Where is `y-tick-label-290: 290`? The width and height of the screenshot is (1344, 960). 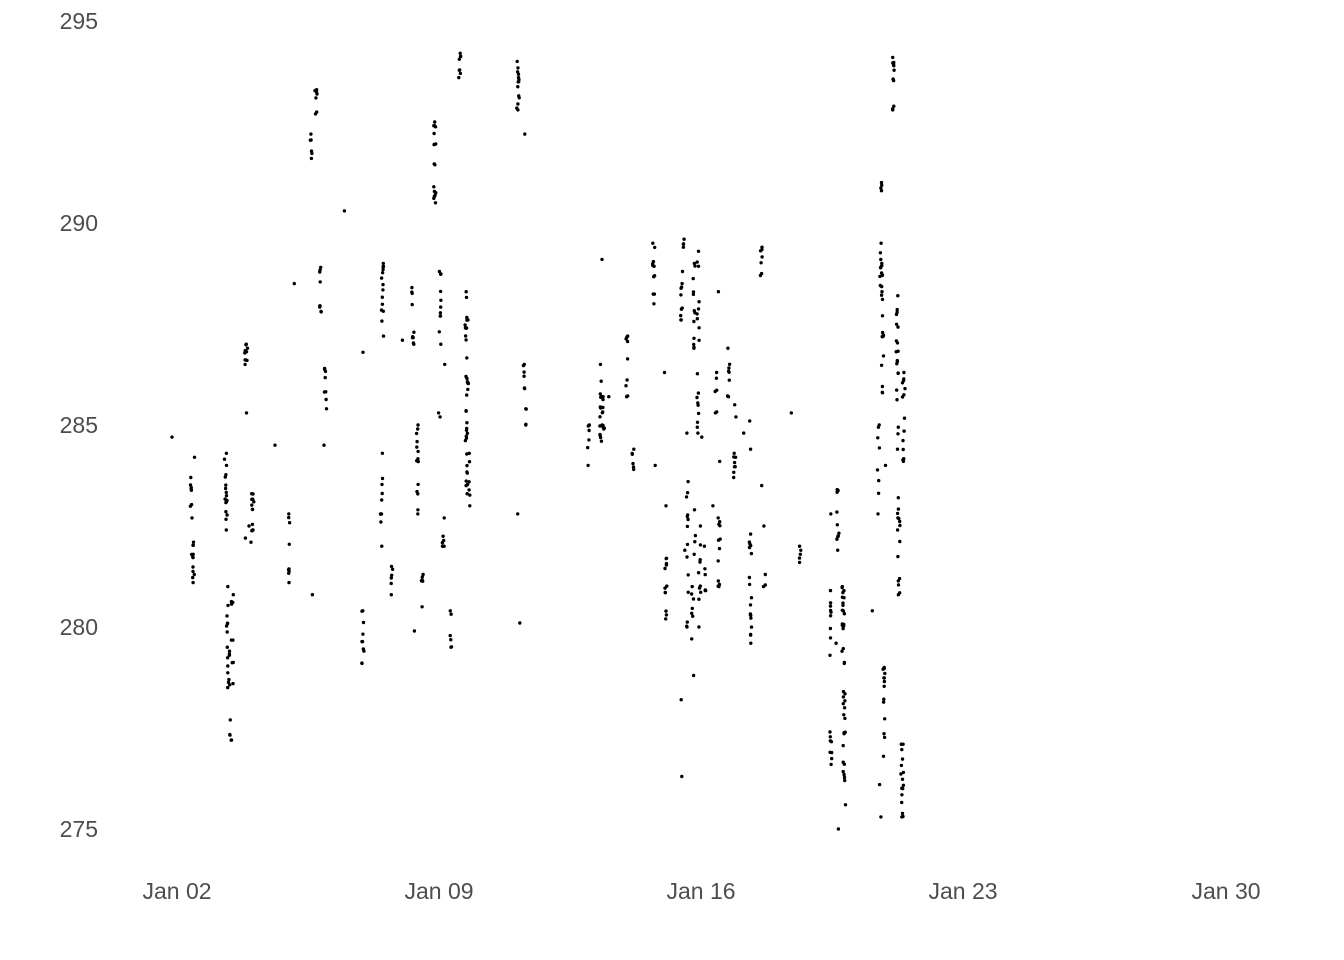
y-tick-label-290: 290 is located at coordinates (79, 223).